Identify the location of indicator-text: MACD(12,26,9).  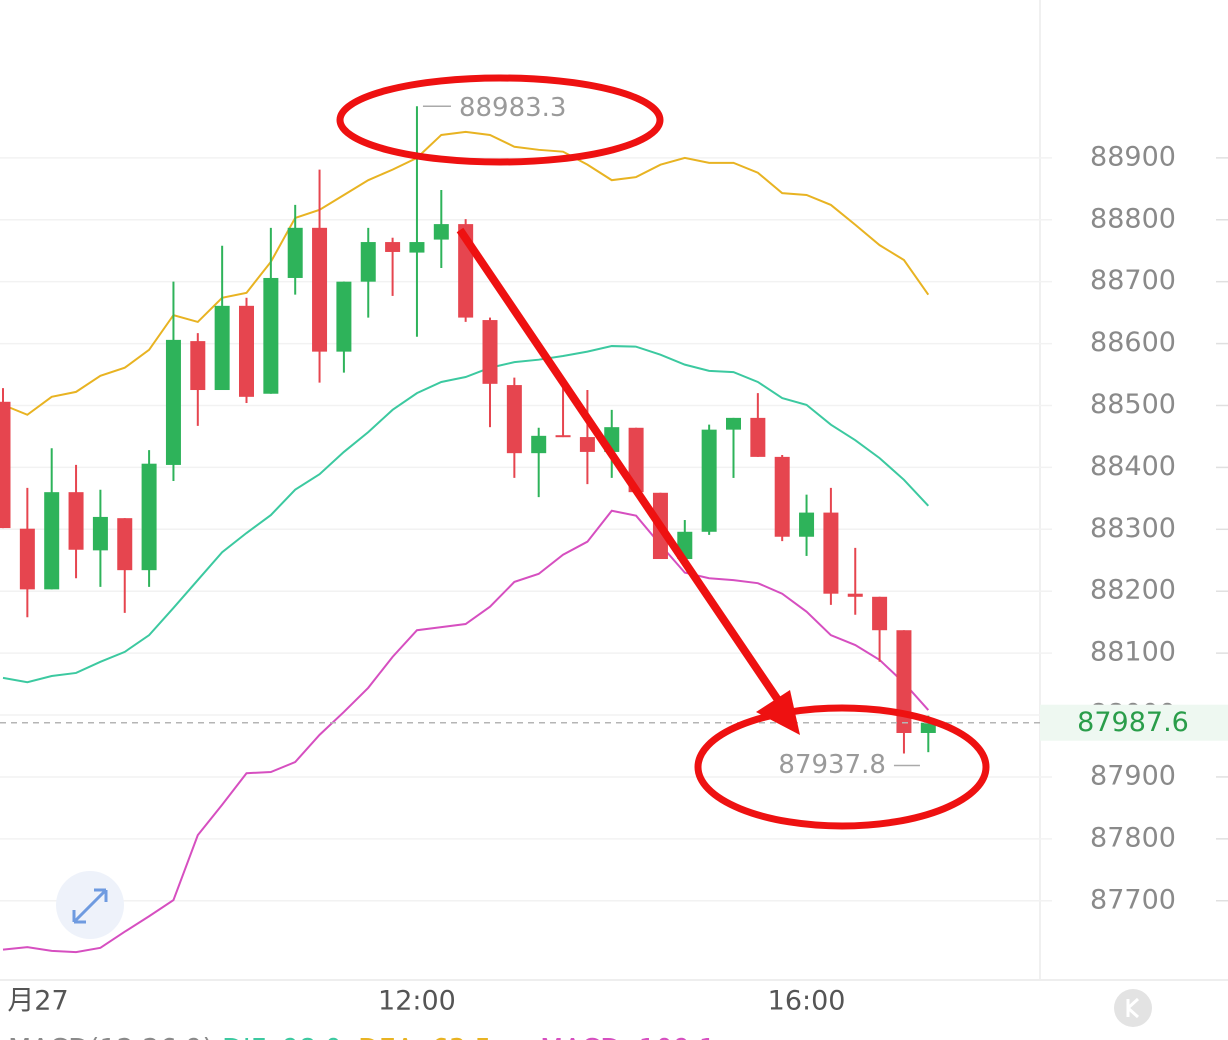
(110, 1037).